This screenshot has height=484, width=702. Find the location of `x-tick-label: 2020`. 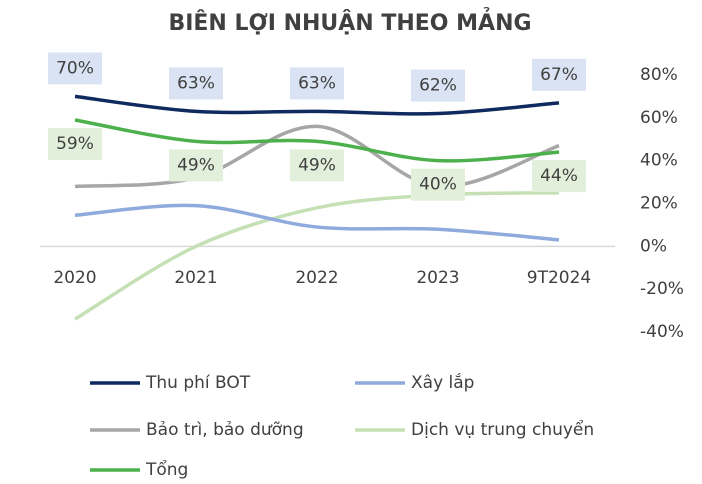

x-tick-label: 2020 is located at coordinates (74, 278).